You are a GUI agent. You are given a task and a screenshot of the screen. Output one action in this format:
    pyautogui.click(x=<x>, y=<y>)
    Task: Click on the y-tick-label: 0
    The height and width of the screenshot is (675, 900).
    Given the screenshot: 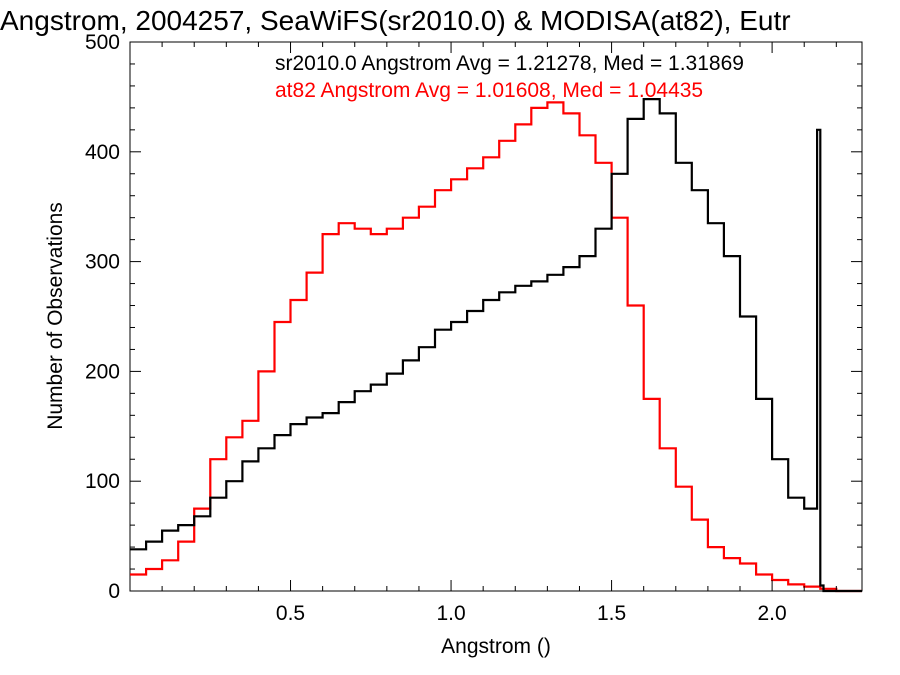 What is the action you would take?
    pyautogui.click(x=114, y=591)
    